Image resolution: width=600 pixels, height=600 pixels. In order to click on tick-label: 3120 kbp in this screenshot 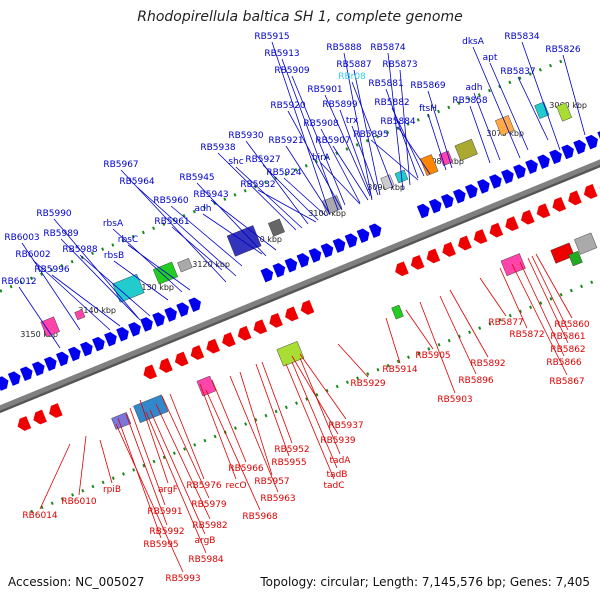, I will do `click(211, 264)`.